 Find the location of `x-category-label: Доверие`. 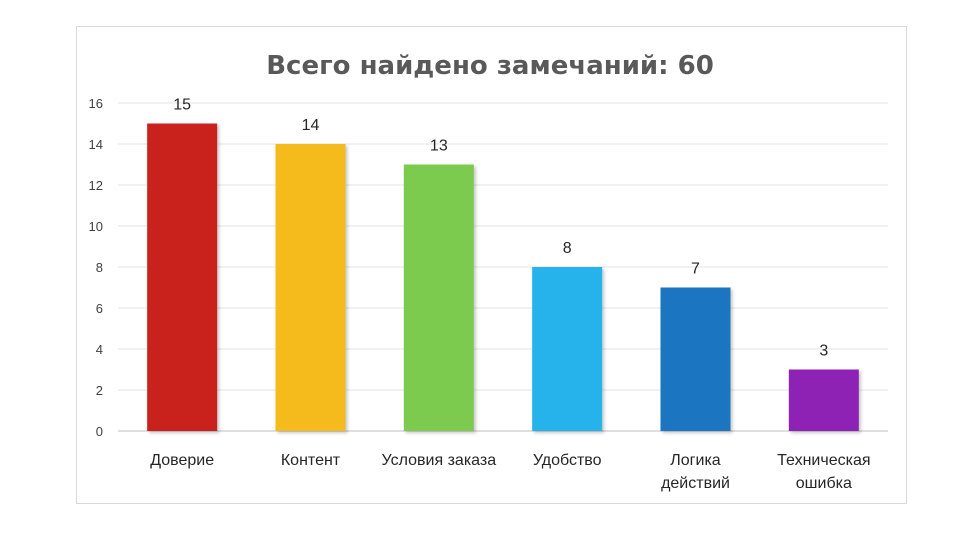

x-category-label: Доверие is located at coordinates (182, 460).